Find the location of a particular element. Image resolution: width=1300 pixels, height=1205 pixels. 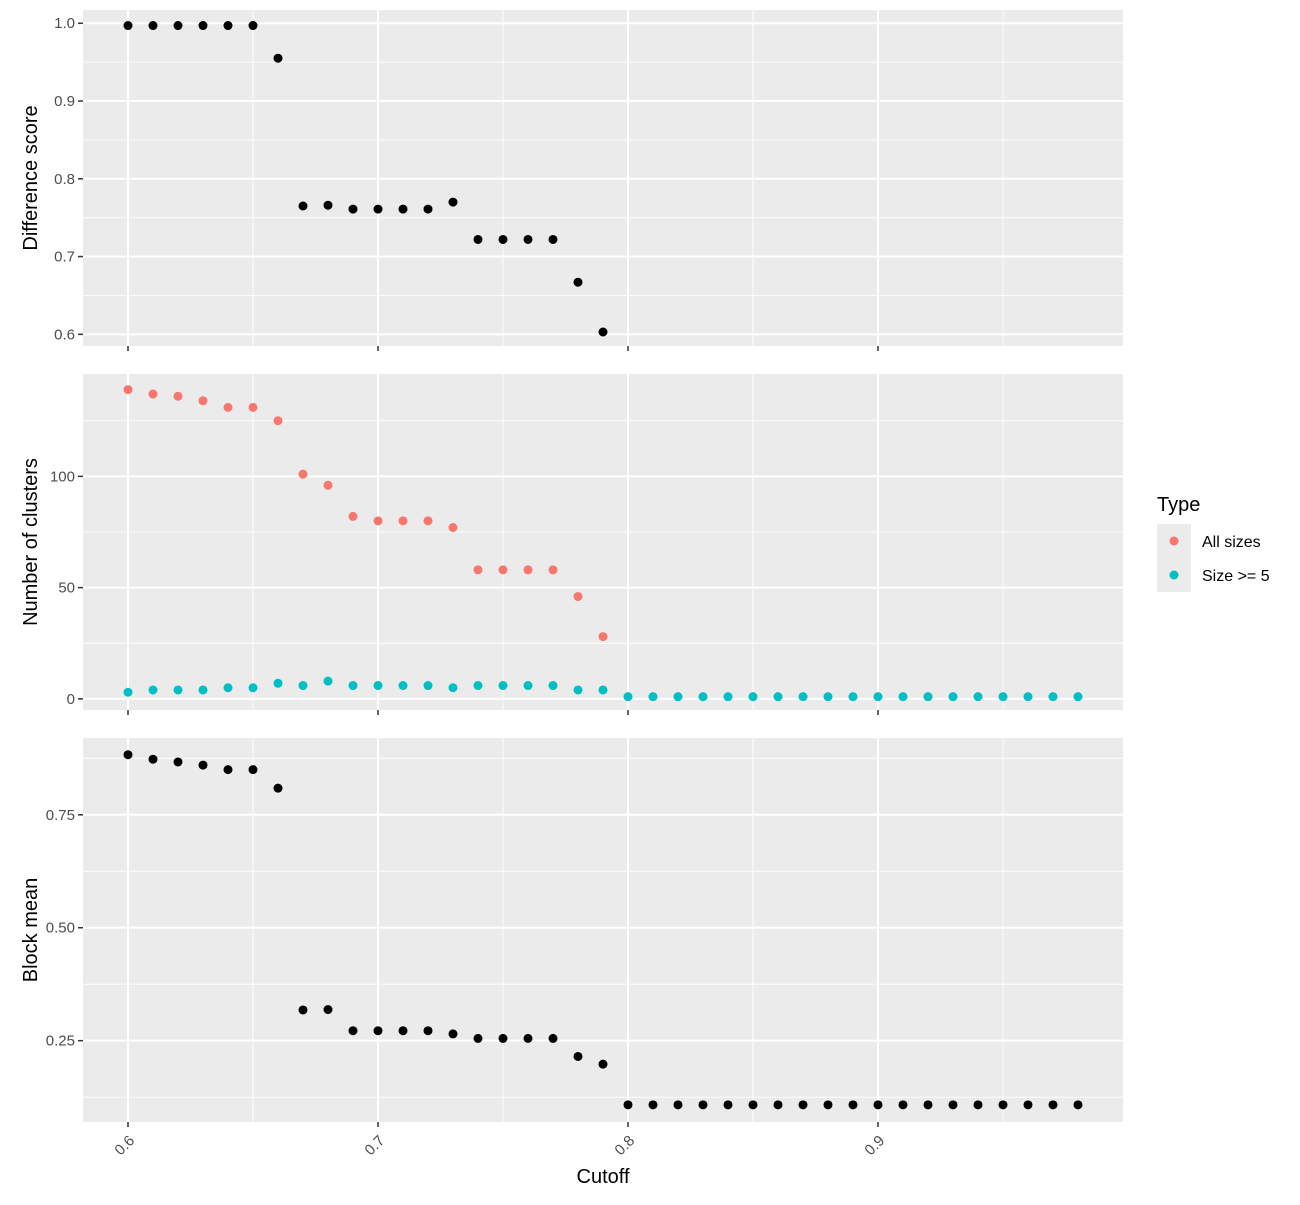

legend-key-point is located at coordinates (1174, 541).